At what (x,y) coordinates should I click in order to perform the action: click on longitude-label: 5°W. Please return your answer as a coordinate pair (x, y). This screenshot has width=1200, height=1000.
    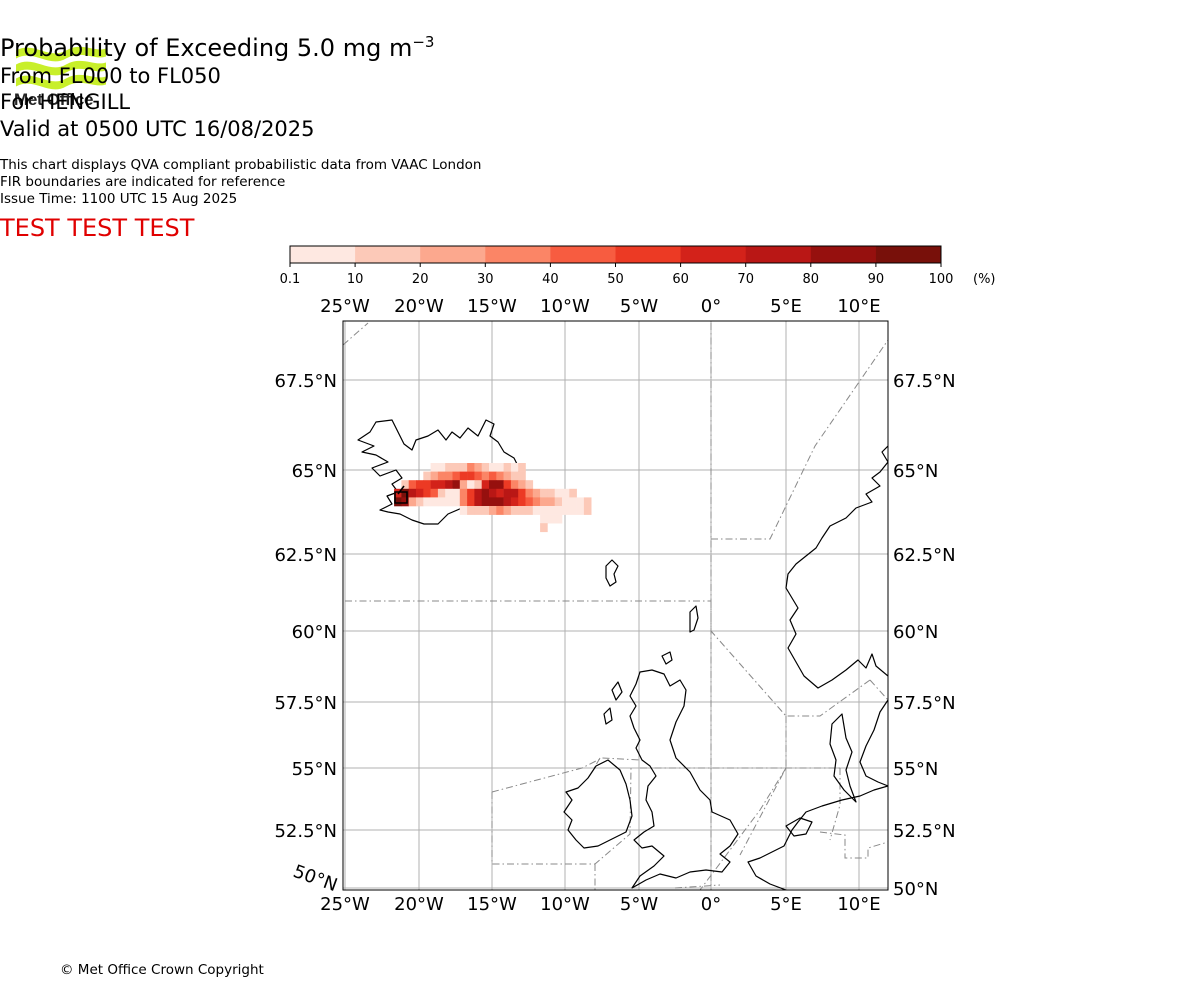
    Looking at the image, I should click on (639, 306).